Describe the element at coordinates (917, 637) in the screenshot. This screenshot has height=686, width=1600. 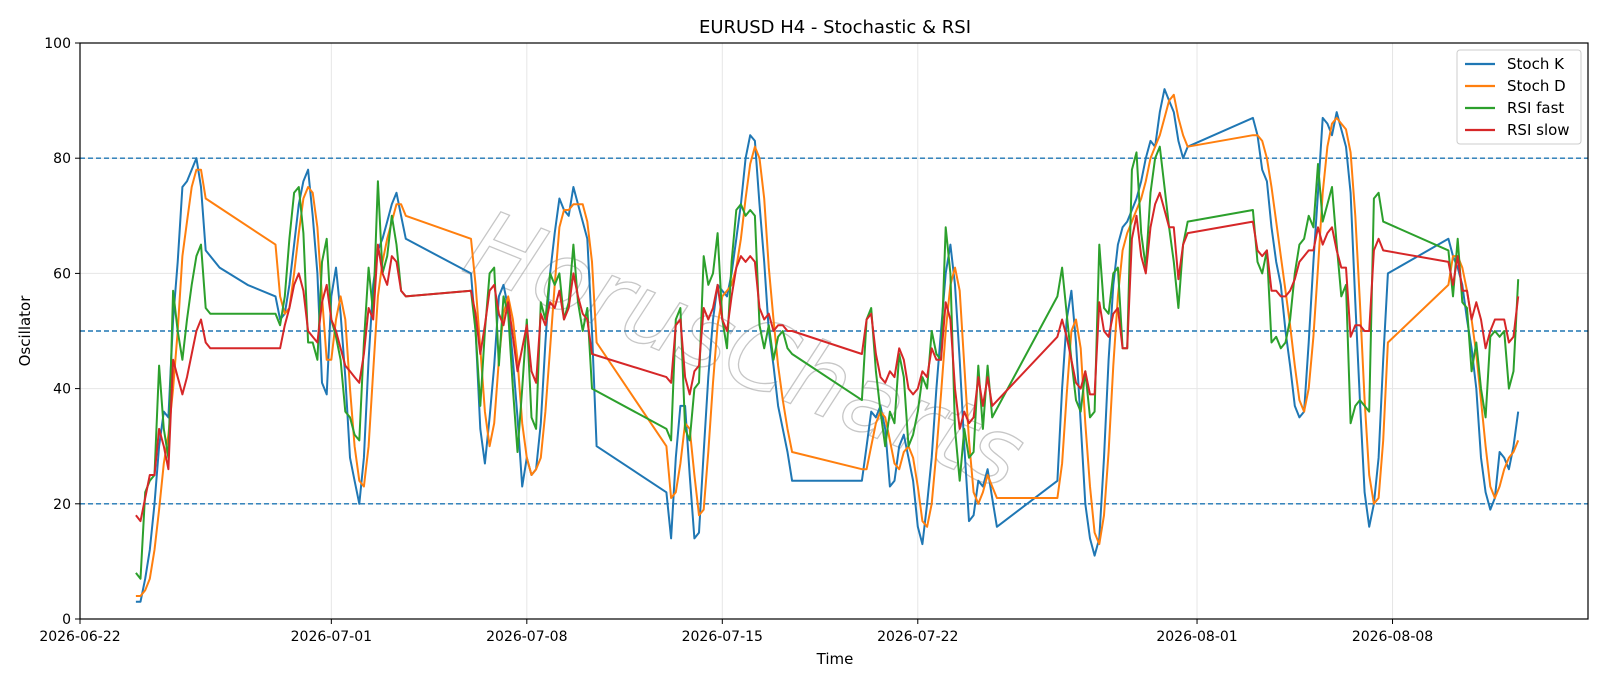
I see `x-tick-label: 2026-07-22` at that location.